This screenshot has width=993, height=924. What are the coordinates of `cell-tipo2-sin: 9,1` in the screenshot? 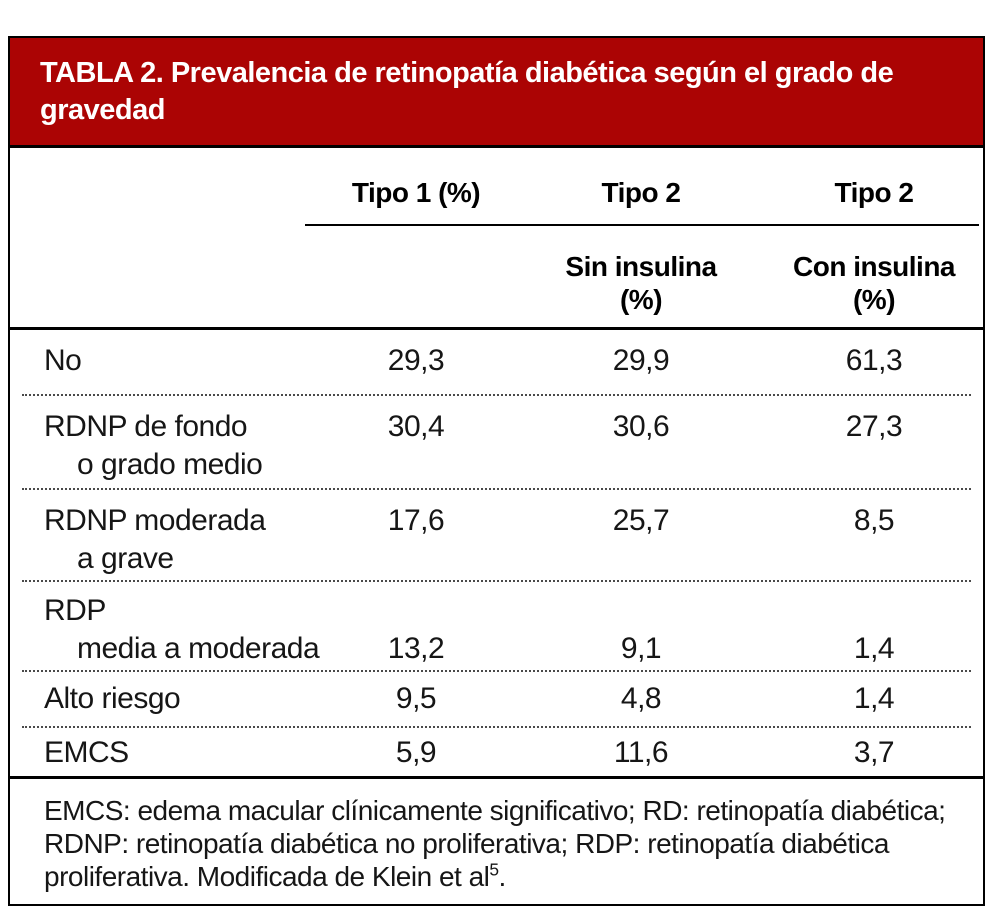 It's located at (641, 648).